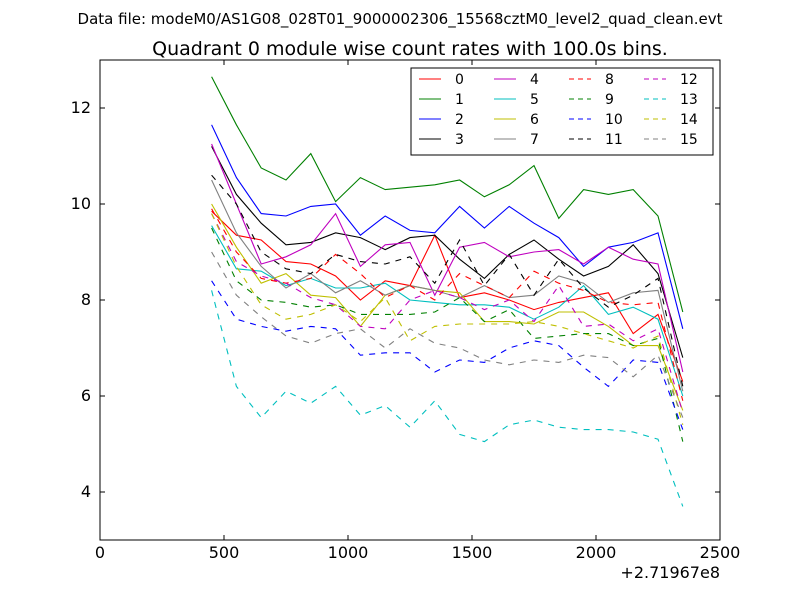 This screenshot has width=800, height=600. What do you see at coordinates (614, 140) in the screenshot?
I see `legend-label-11: 11` at bounding box center [614, 140].